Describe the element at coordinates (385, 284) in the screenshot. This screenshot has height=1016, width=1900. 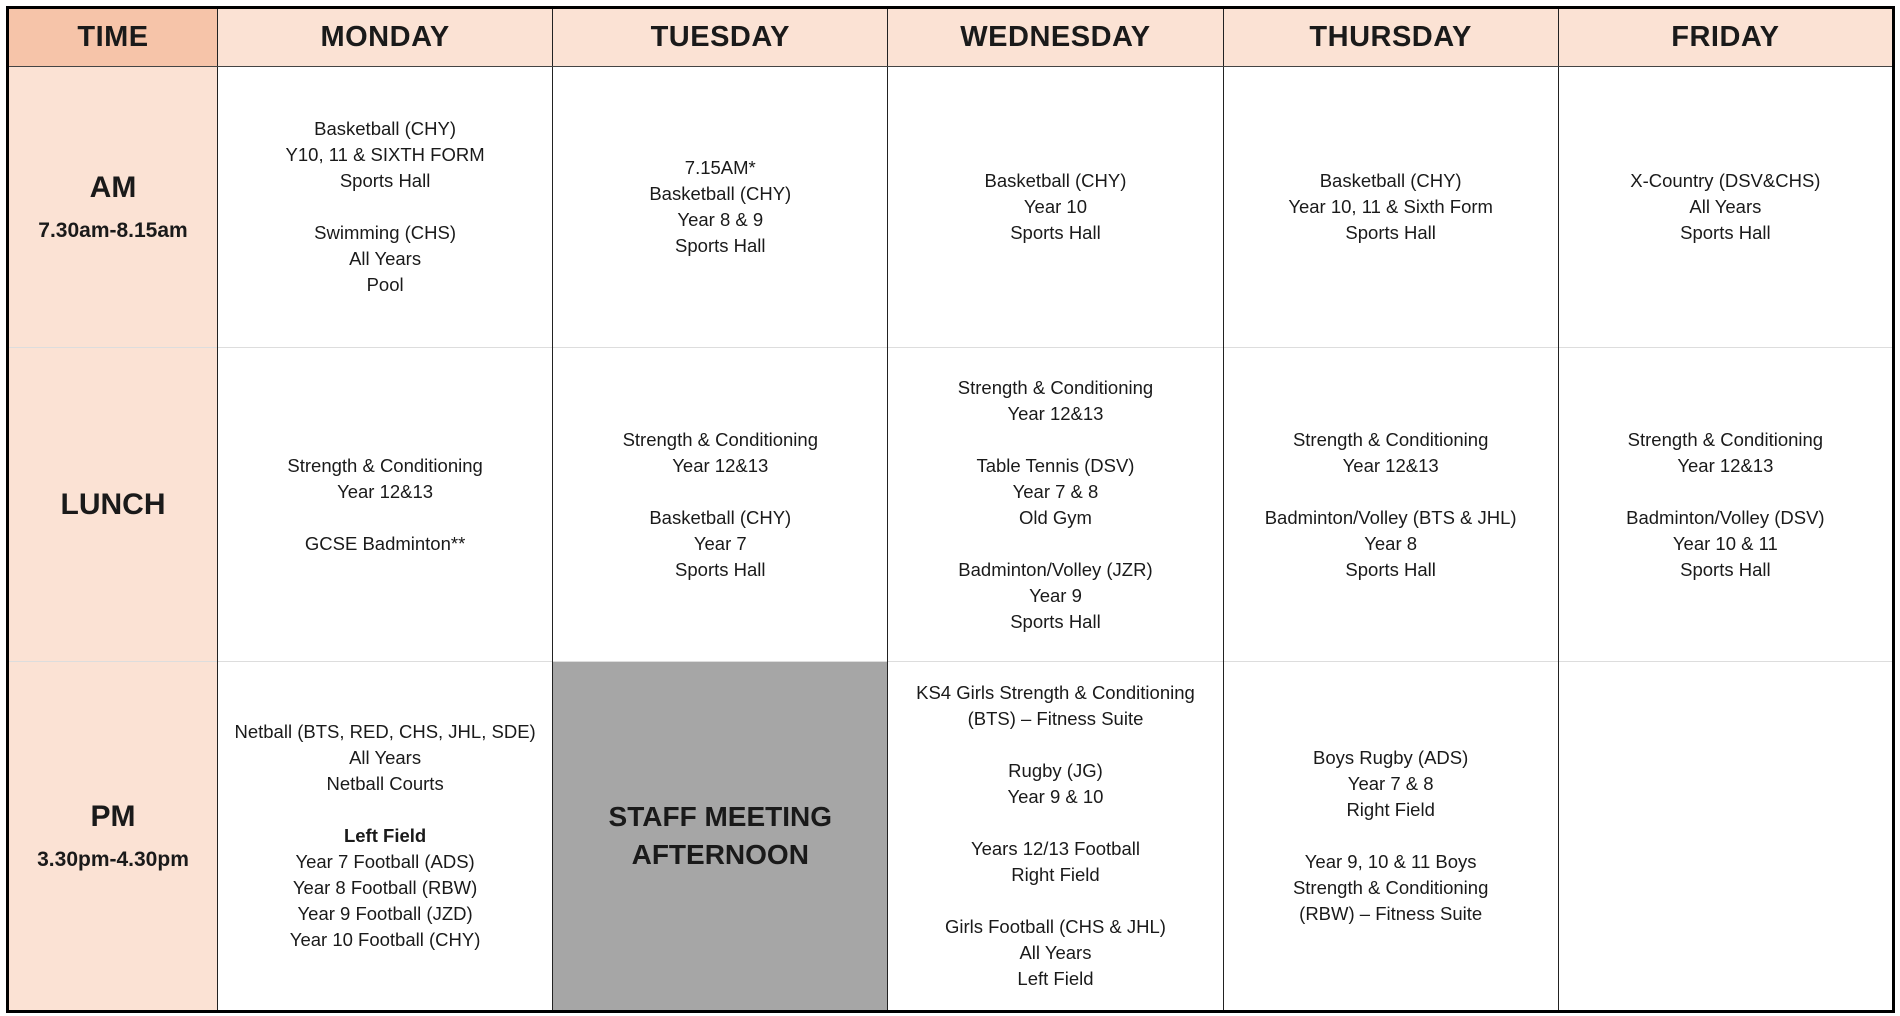
I see `activity-line: Pool` at that location.